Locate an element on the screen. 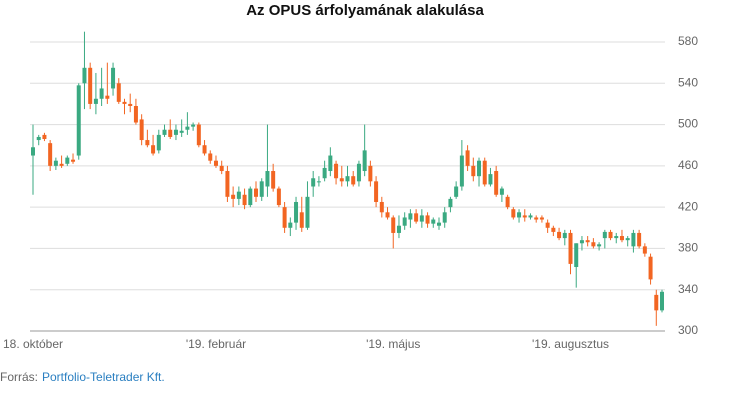 The width and height of the screenshot is (730, 410). y-tick-label: 540 is located at coordinates (688, 82).